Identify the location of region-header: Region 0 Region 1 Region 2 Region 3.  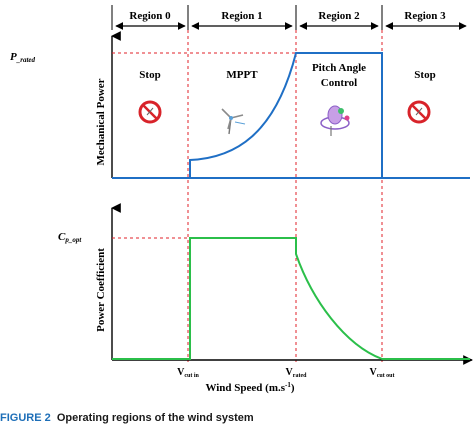
(289, 17).